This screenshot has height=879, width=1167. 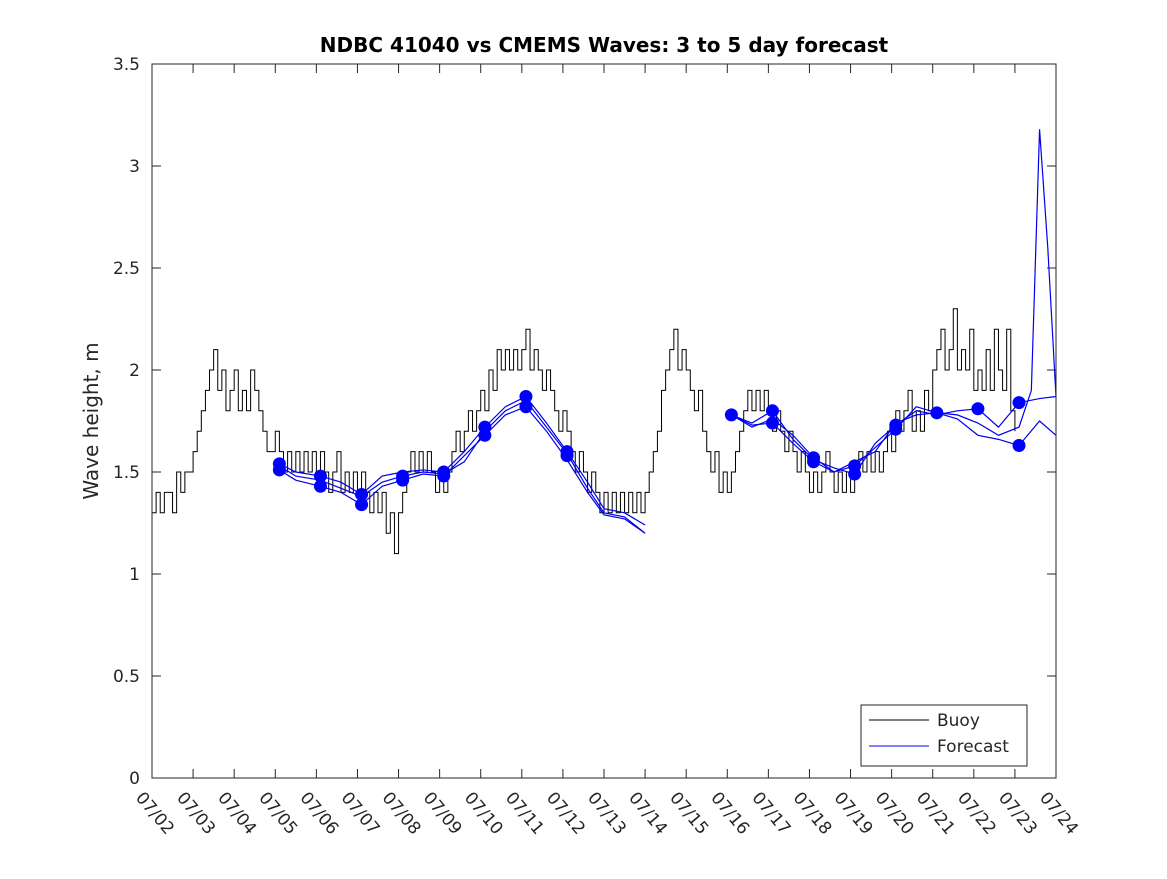 What do you see at coordinates (729, 813) in the screenshot?
I see `x-tick-label: 07/16` at bounding box center [729, 813].